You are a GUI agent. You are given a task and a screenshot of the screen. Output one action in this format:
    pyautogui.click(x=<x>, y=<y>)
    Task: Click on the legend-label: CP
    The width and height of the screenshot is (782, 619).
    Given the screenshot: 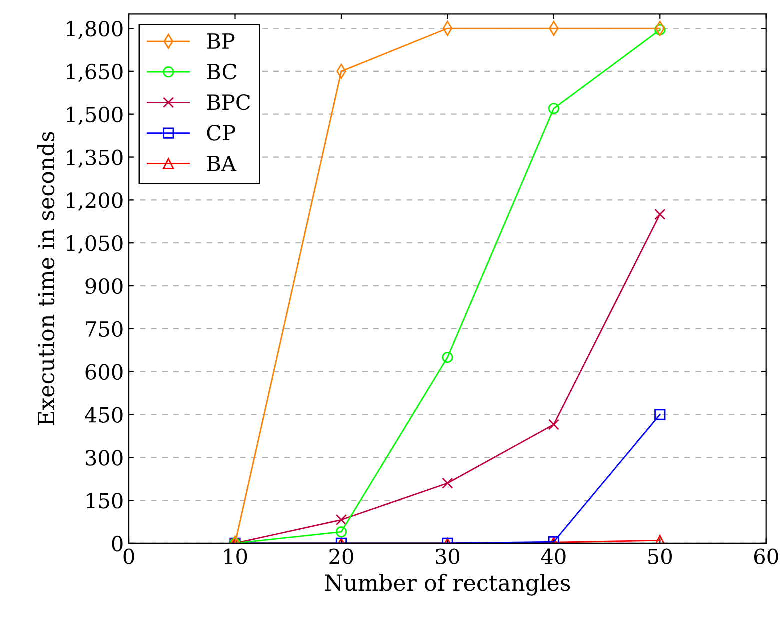 What is the action you would take?
    pyautogui.click(x=221, y=133)
    